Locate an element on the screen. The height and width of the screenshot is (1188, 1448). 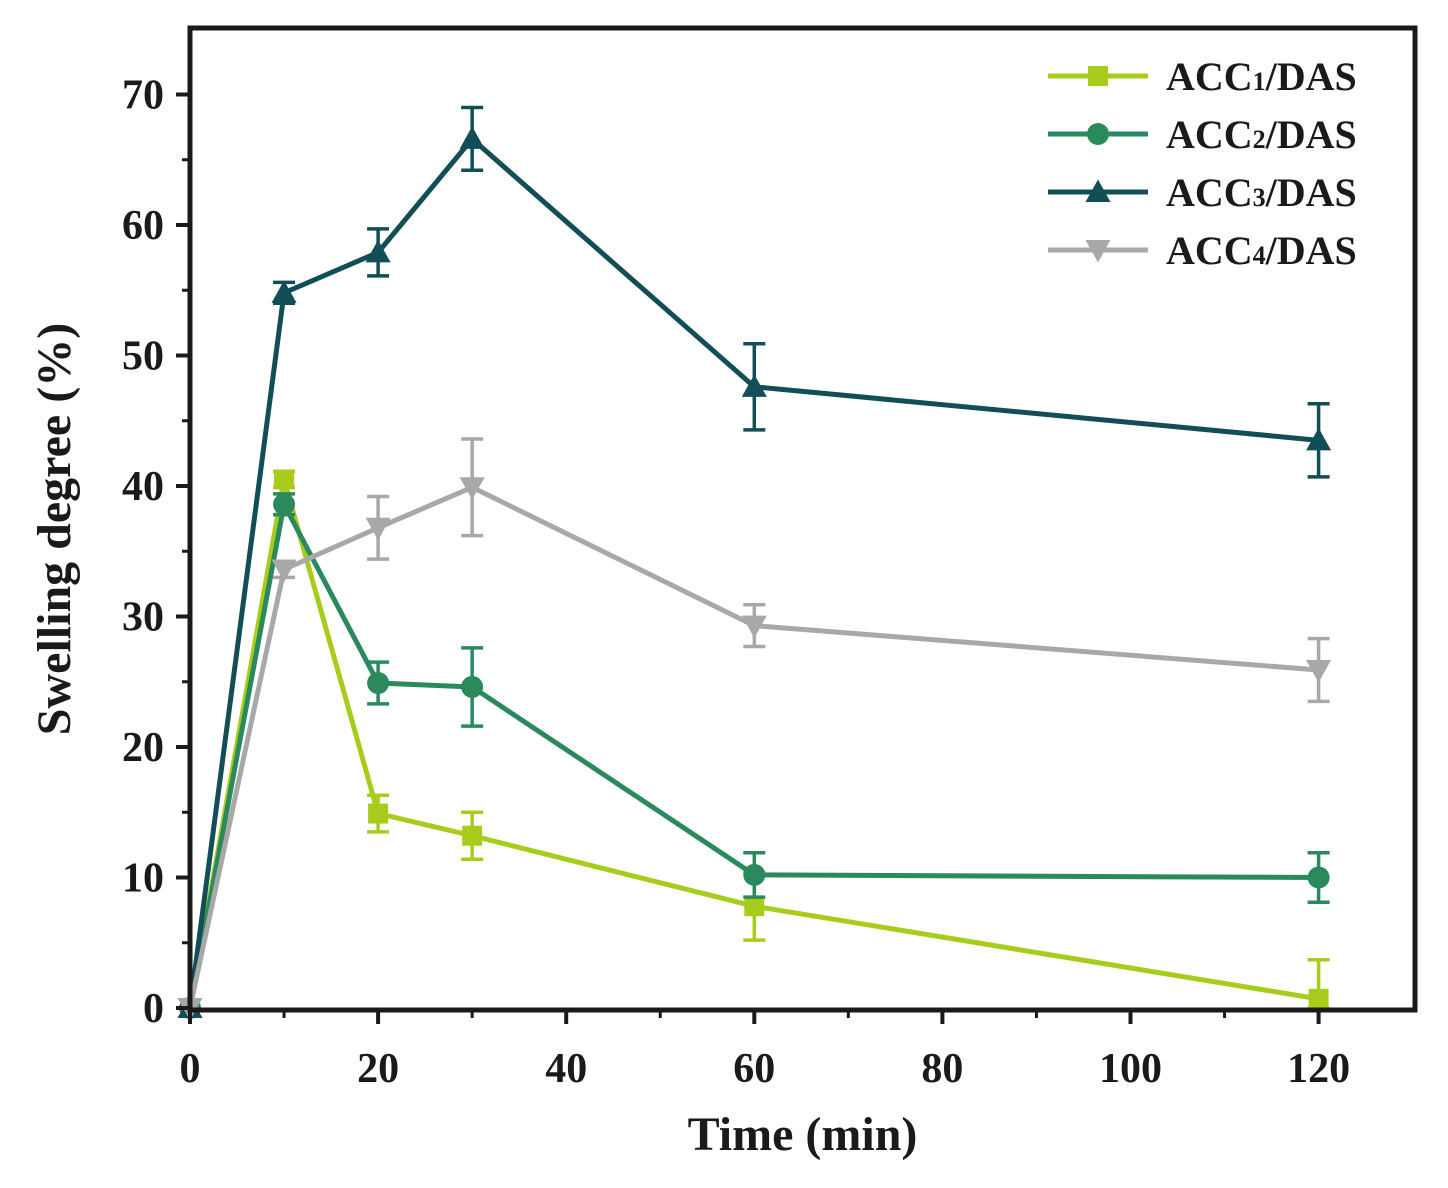
x-axis-title: Time (min) is located at coordinates (803, 1134).